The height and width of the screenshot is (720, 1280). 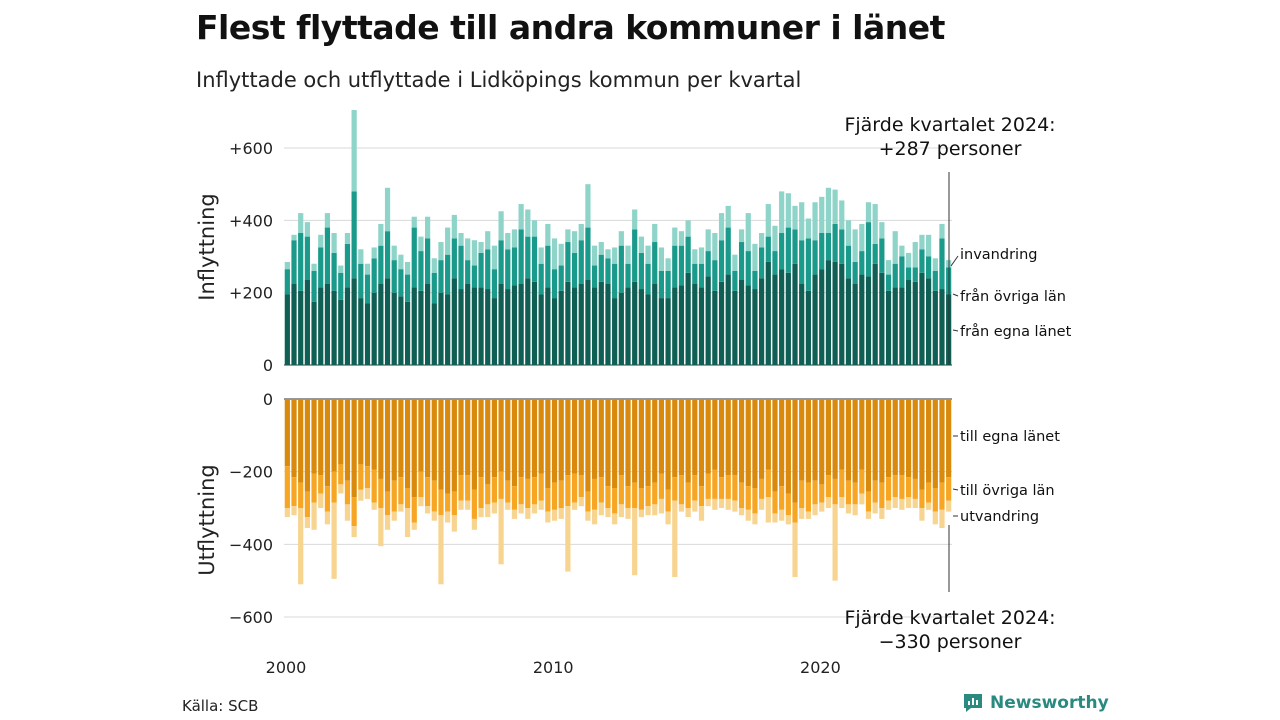 What do you see at coordinates (251, 293) in the screenshot?
I see `y-tick-label-top: +200` at bounding box center [251, 293].